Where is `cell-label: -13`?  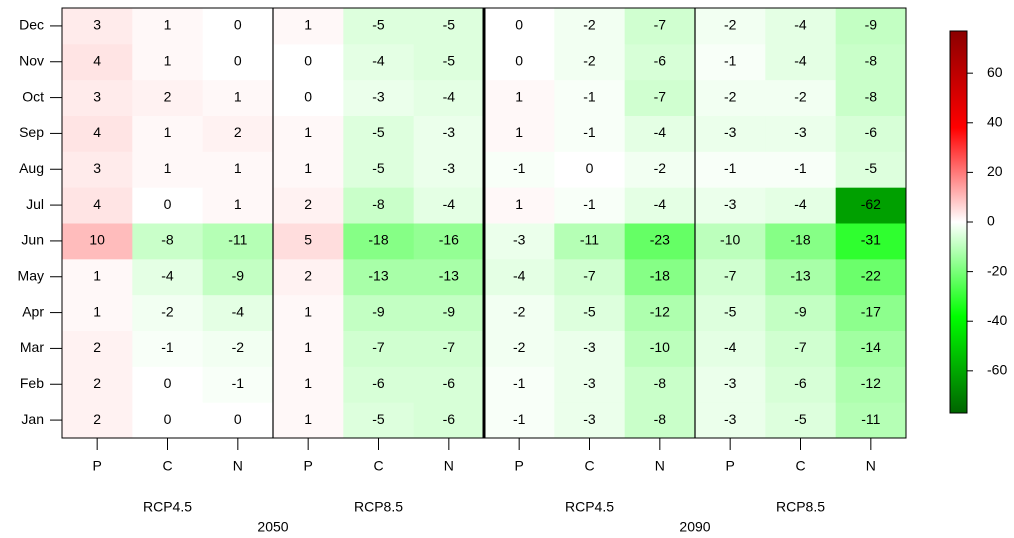 cell-label: -13 is located at coordinates (800, 275).